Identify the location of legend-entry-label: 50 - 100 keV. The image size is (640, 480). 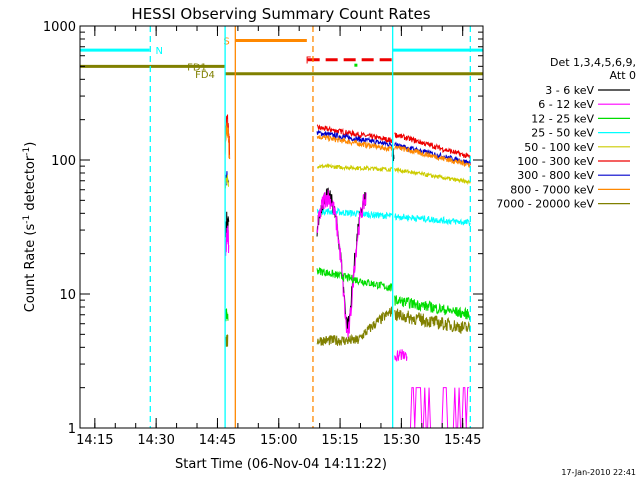
(559, 147).